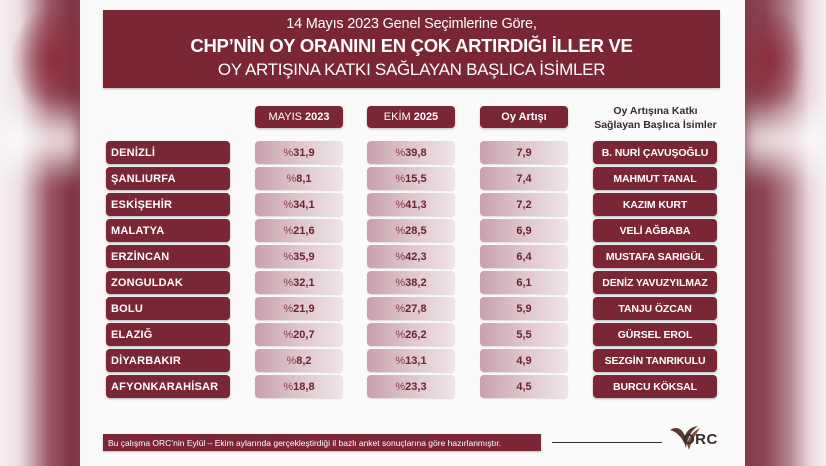 The width and height of the screenshot is (826, 466). I want to click on ekim-2025-cell: % 13,1, so click(411, 360).